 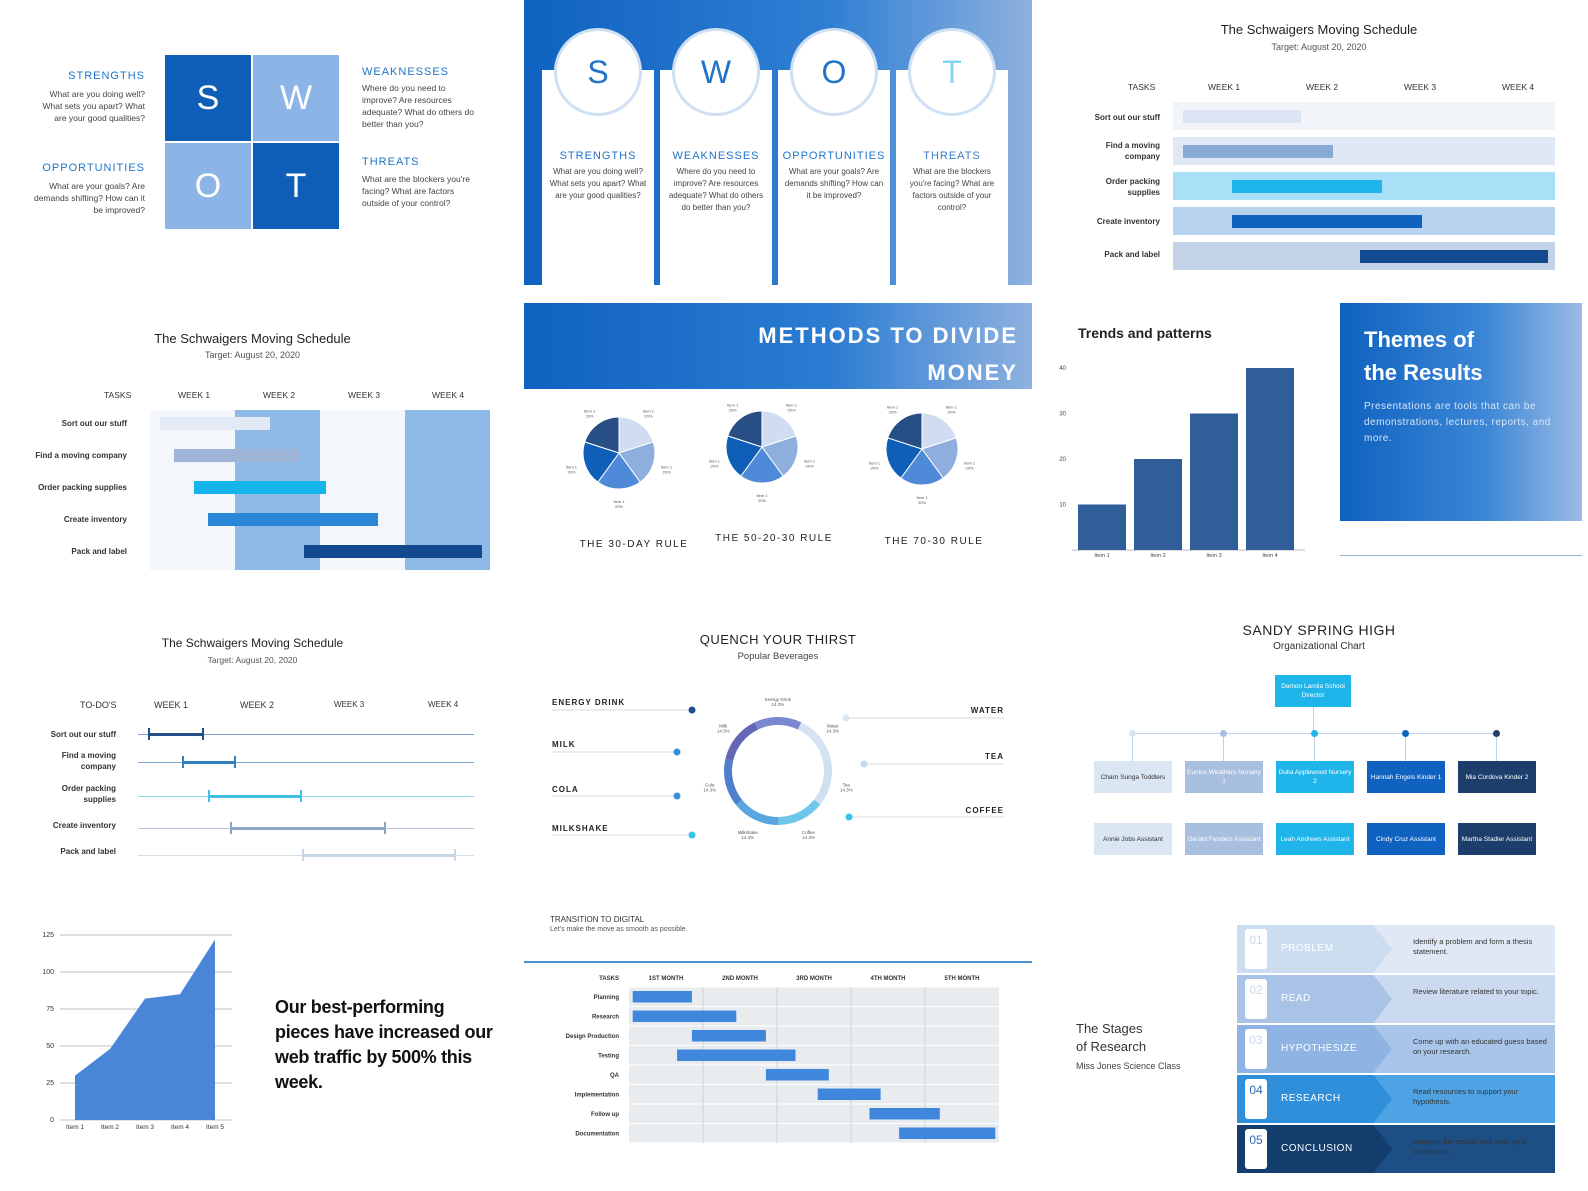 I want to click on org-node-dot, so click(x=1223, y=733).